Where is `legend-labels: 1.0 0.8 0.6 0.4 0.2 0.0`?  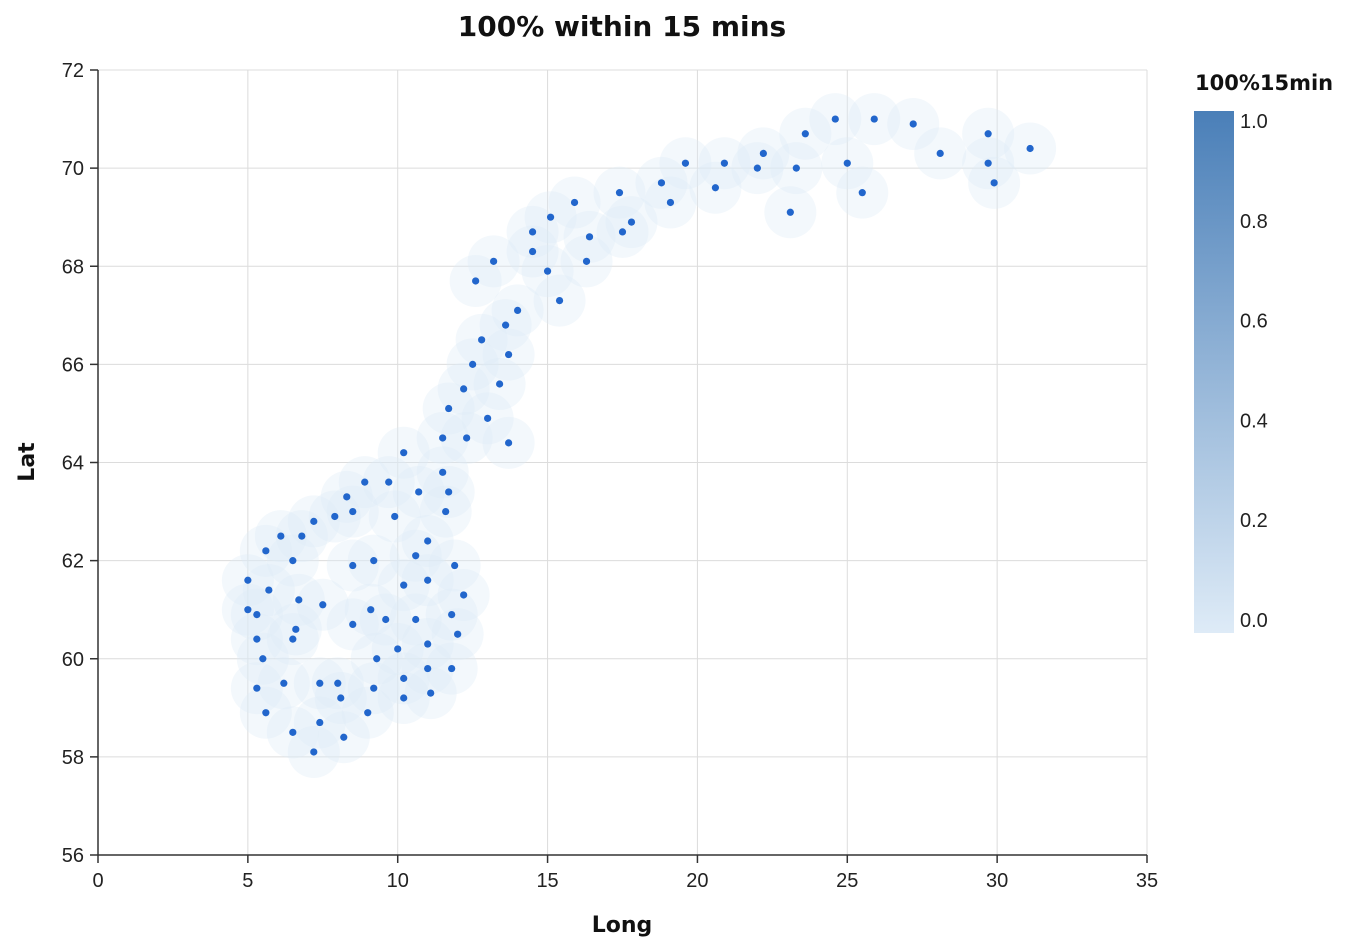 legend-labels: 1.0 0.8 0.6 0.4 0.2 0.0 is located at coordinates (1254, 371).